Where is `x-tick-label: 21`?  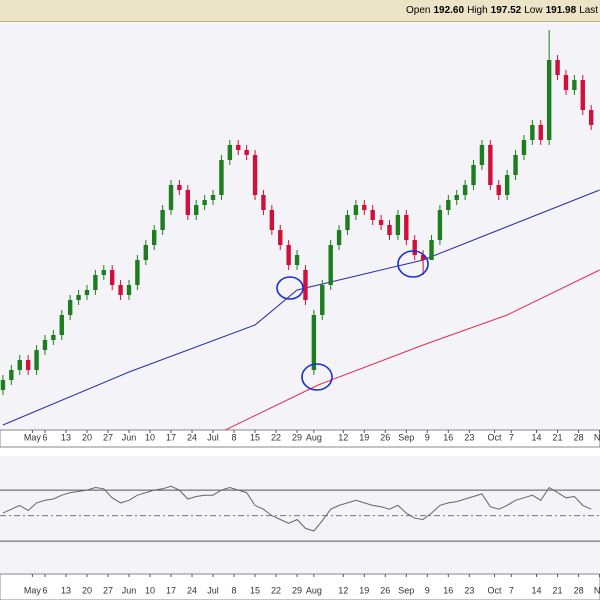
x-tick-label: 21 is located at coordinates (558, 437).